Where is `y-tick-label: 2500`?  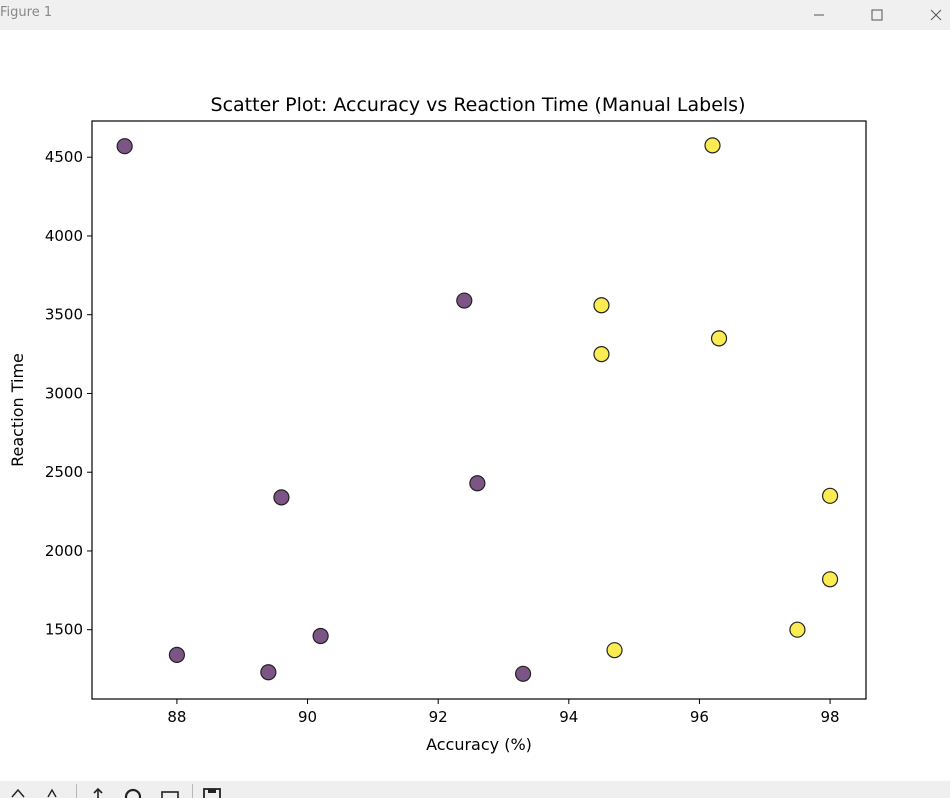
y-tick-label: 2500 is located at coordinates (64, 472).